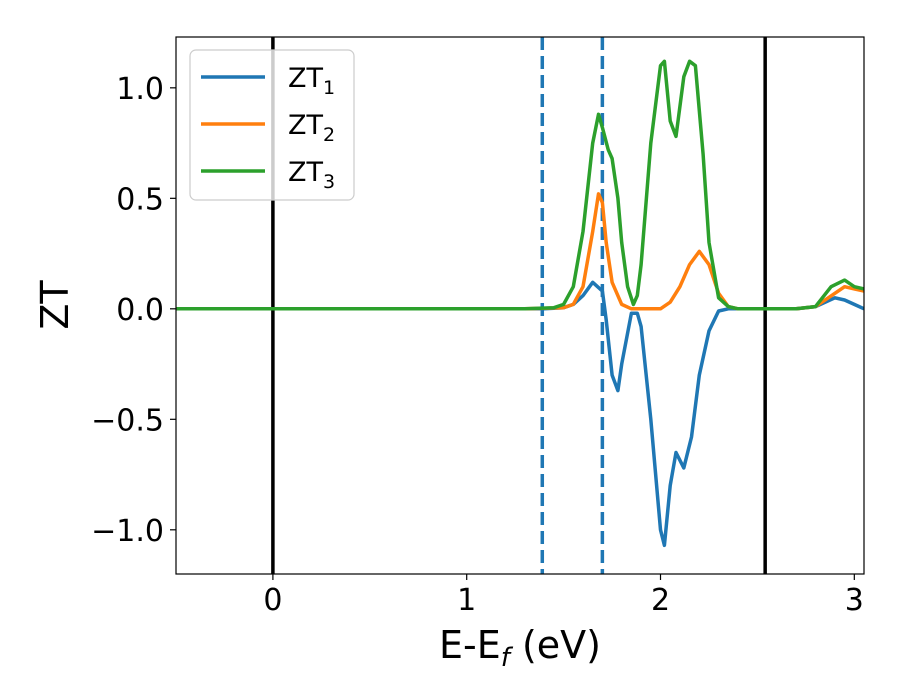  I want to click on x-tick-label: 0, so click(272, 600).